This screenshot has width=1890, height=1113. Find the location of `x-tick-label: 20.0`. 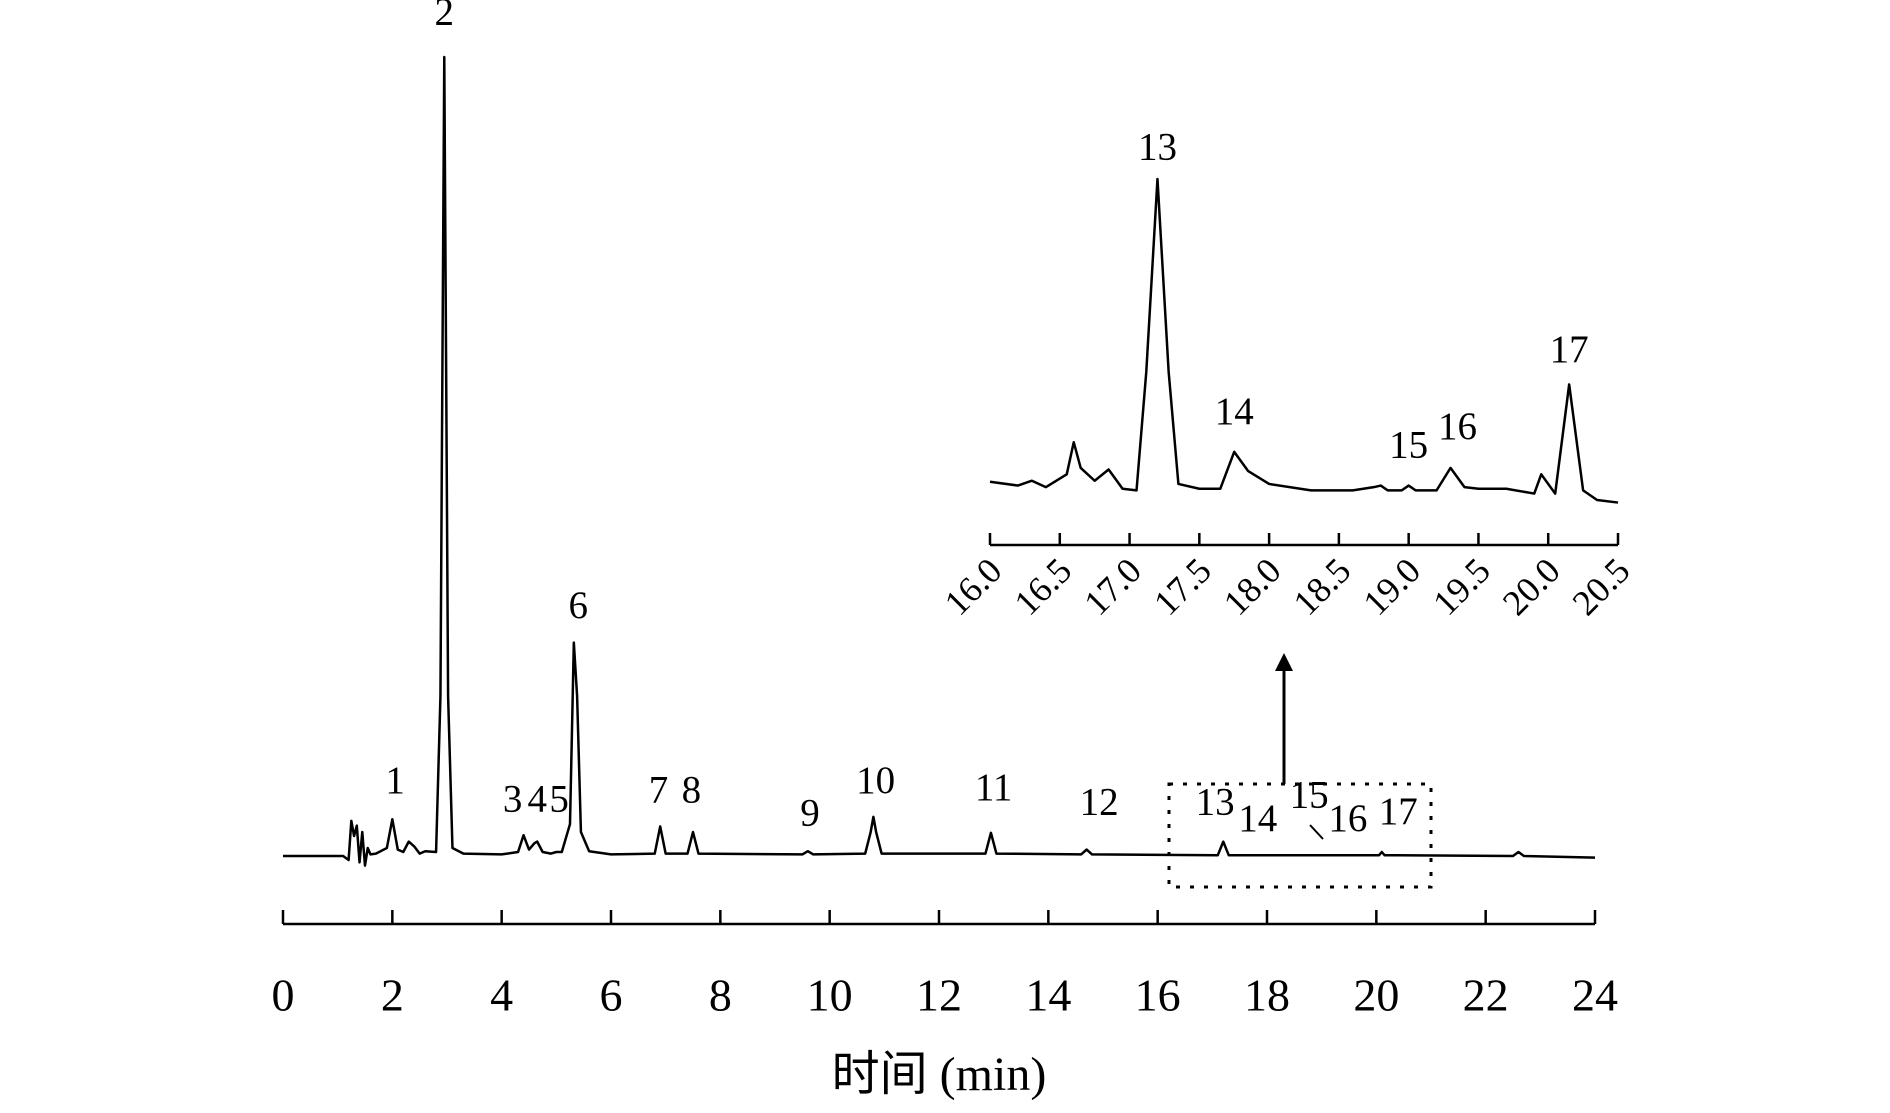

x-tick-label: 20.0 is located at coordinates (1531, 586).